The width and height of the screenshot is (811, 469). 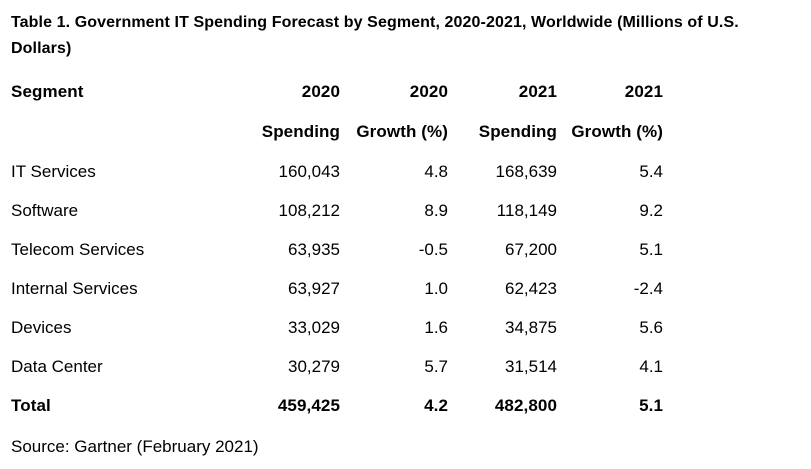 I want to click on segment-cell: Software, so click(x=45, y=210).